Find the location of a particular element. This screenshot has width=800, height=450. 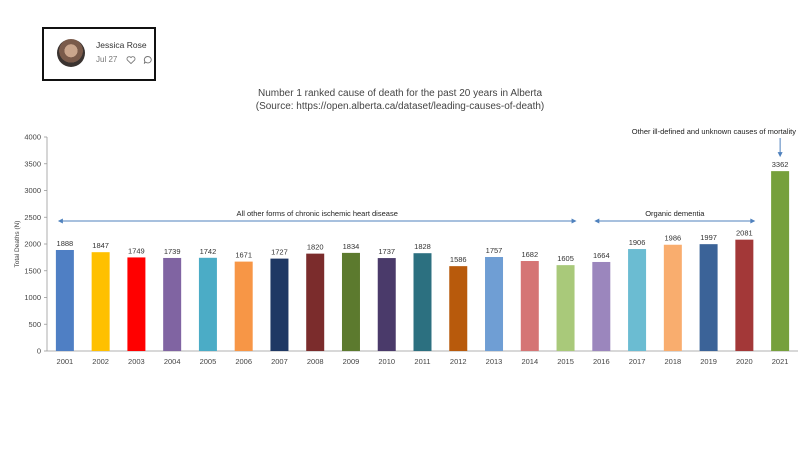

x-tick-label: 2008 is located at coordinates (315, 361).